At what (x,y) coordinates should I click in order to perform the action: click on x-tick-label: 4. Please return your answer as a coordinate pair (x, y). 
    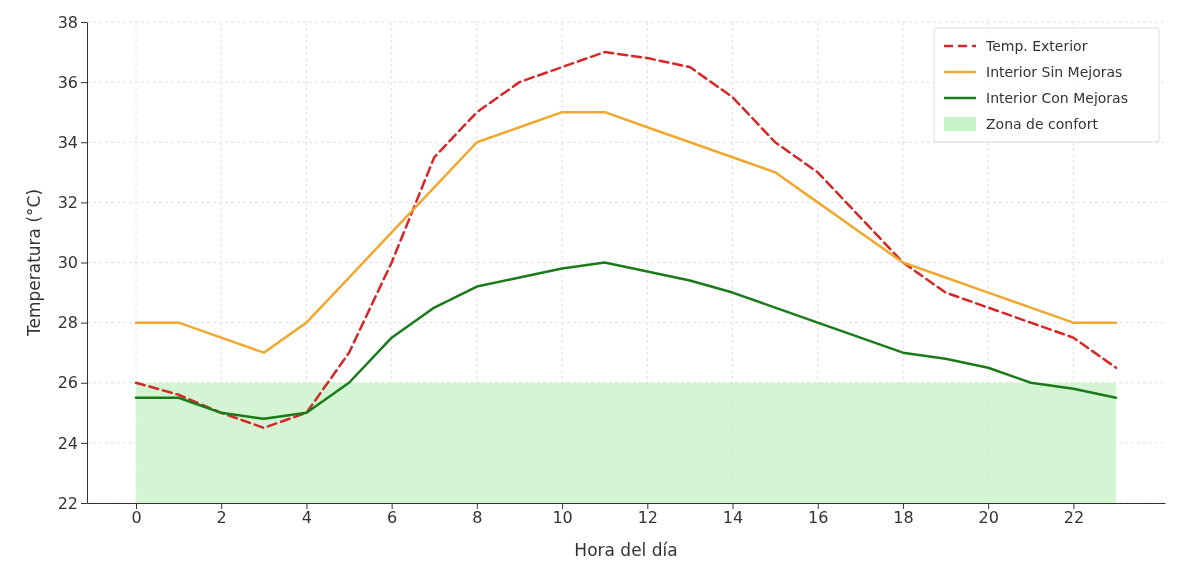
    Looking at the image, I should click on (307, 518).